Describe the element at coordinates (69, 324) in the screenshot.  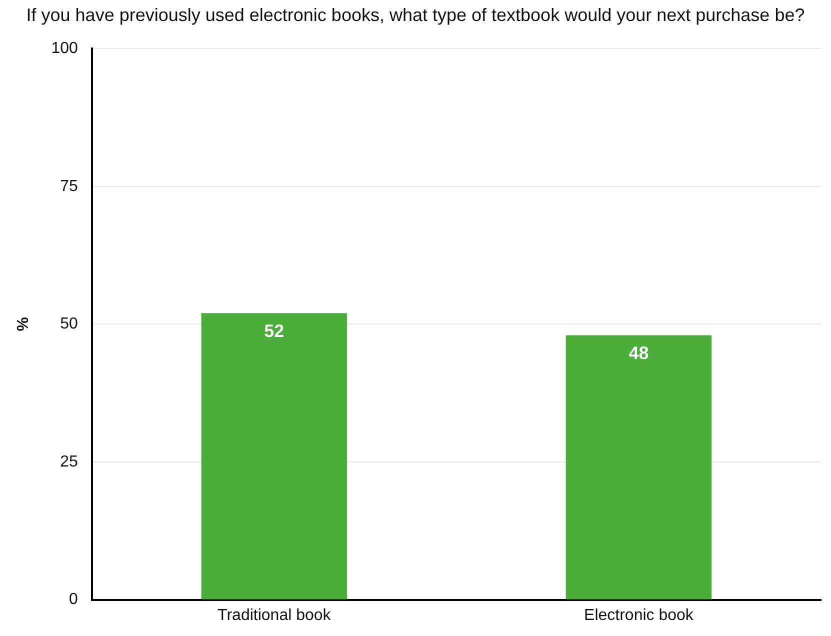
I see `y-tick-label: 50` at that location.